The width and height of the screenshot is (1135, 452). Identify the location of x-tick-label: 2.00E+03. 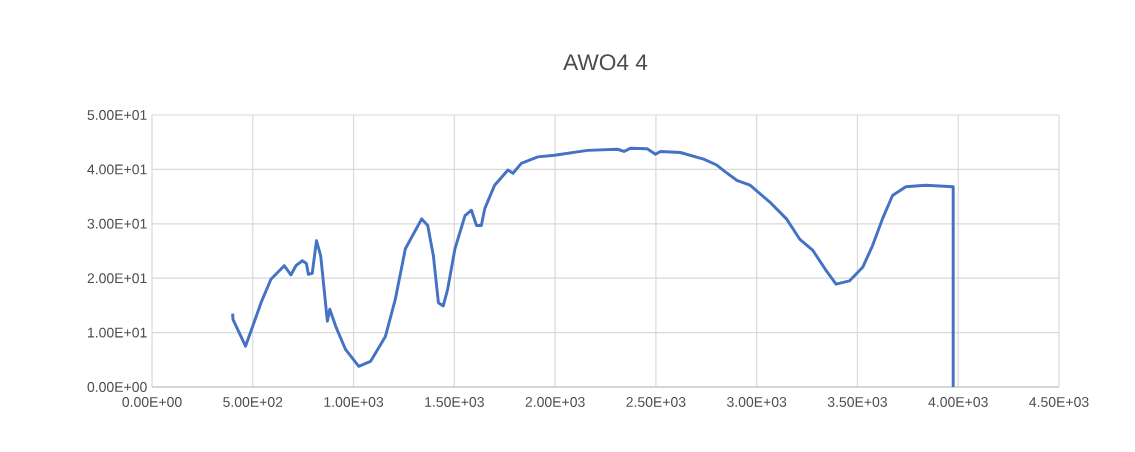
(555, 402).